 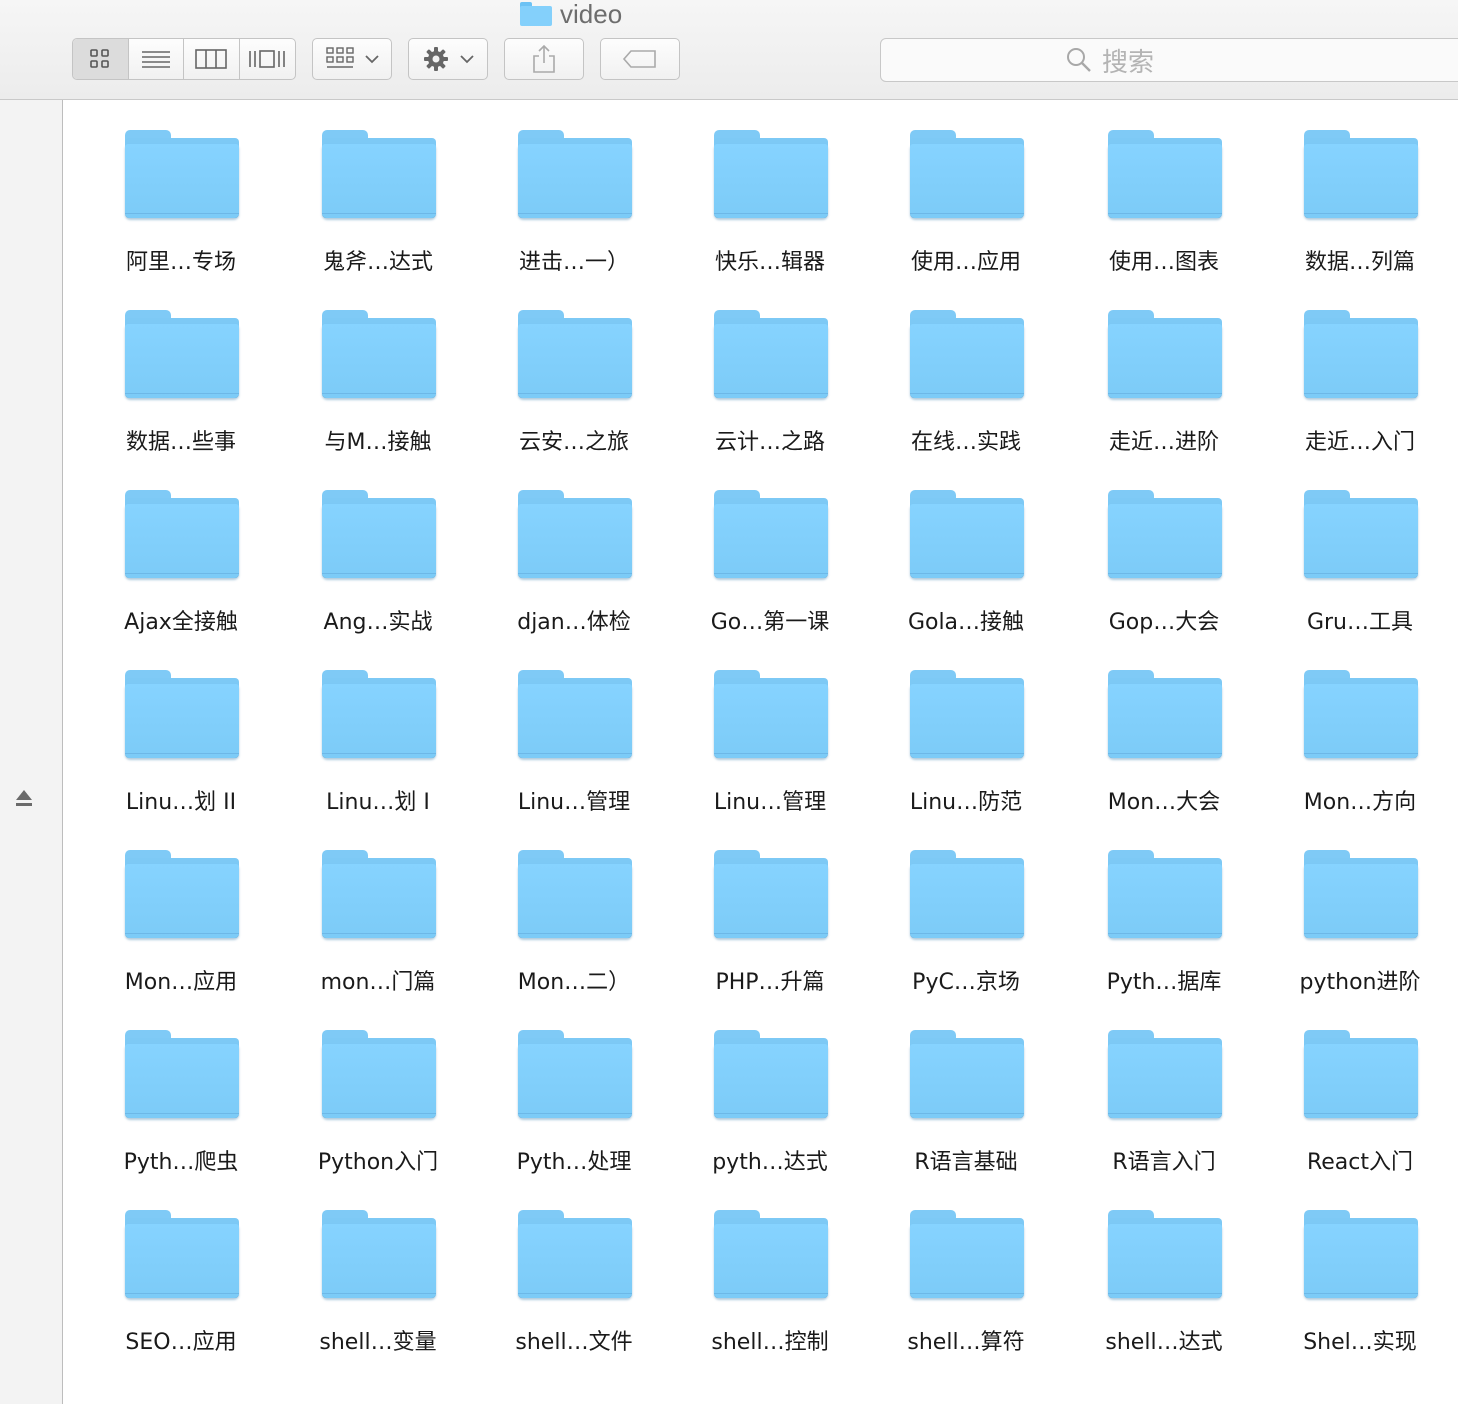 I want to click on search-field: 搜索, so click(x=1169, y=60).